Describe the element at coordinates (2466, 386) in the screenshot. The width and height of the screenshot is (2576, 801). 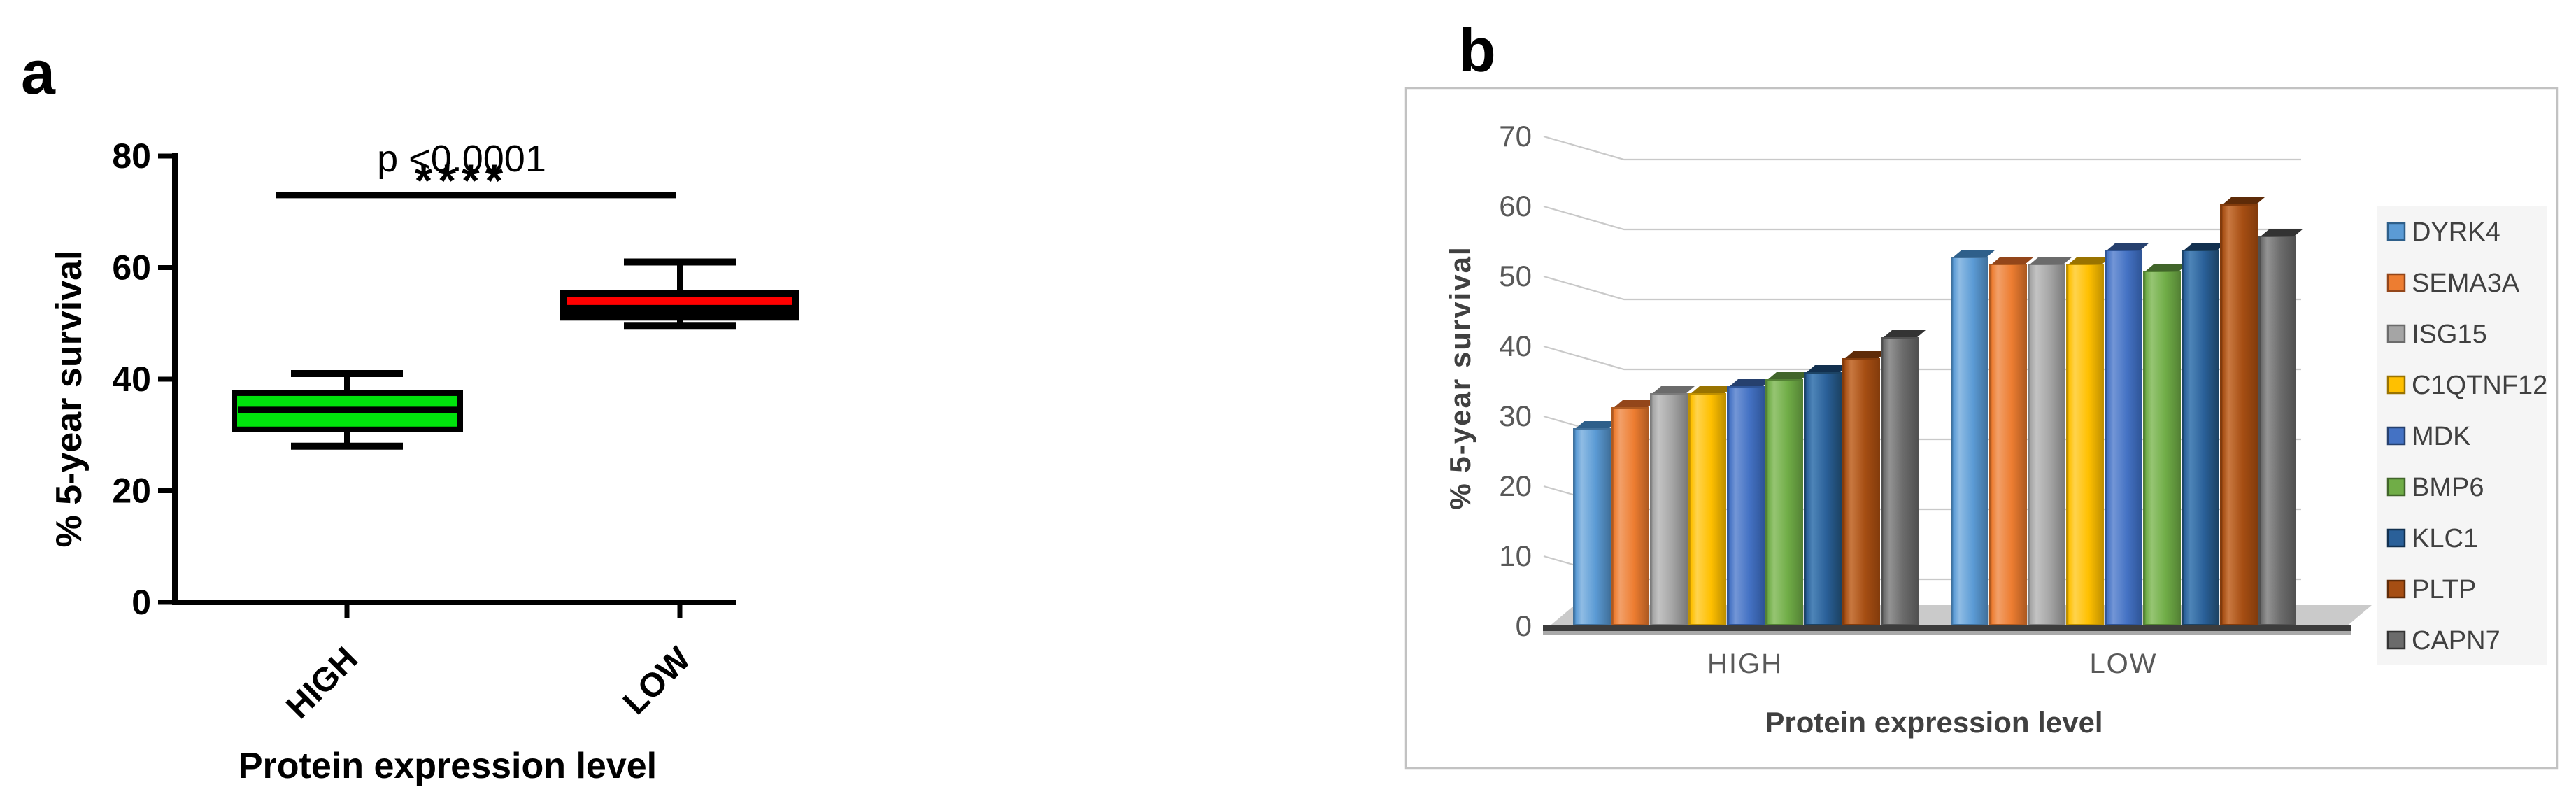
I see `legend-item-c1qtnf12: C1QTNF12` at that location.